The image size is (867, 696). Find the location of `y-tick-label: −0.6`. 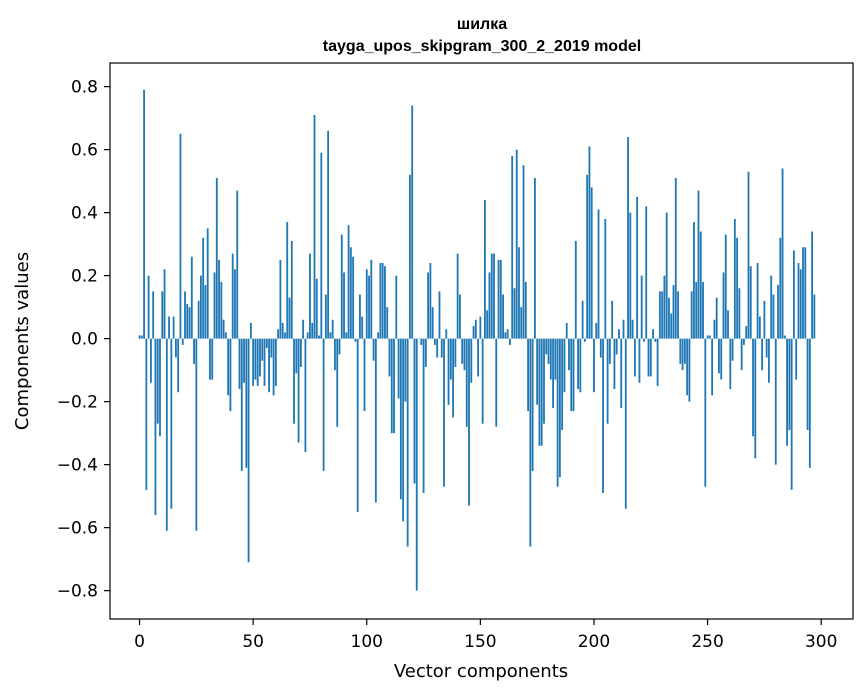

y-tick-label: −0.6 is located at coordinates (77, 529).